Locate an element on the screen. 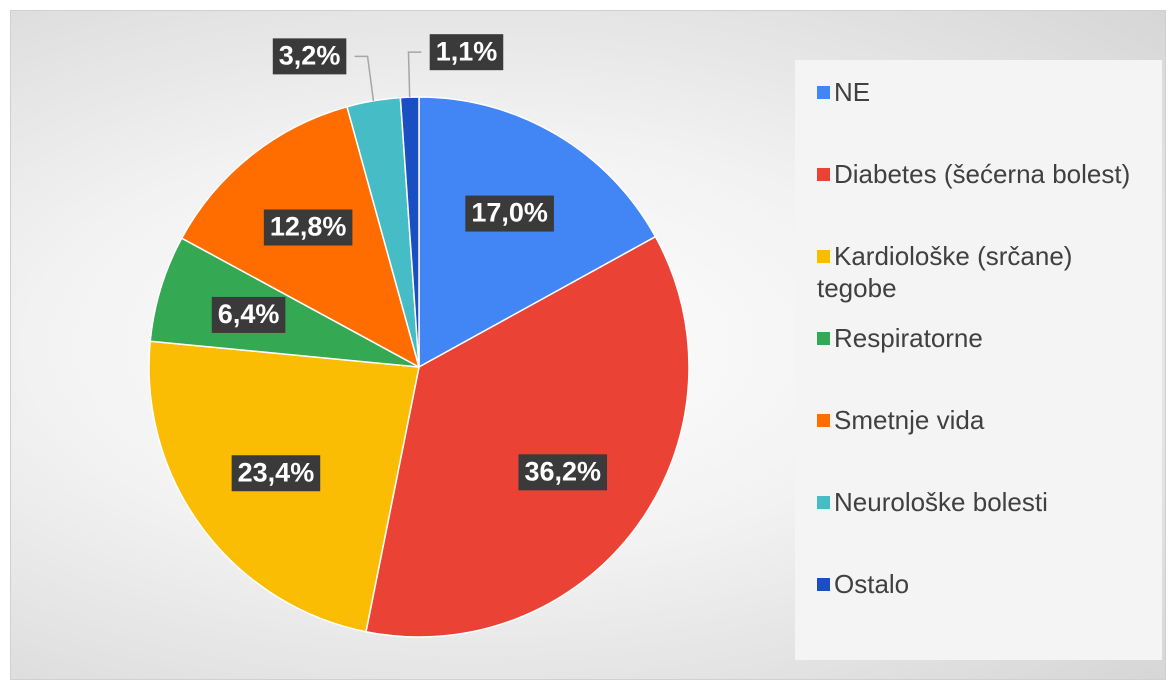 This screenshot has height=690, width=1176. data-label-text: 17,0% is located at coordinates (509, 213).